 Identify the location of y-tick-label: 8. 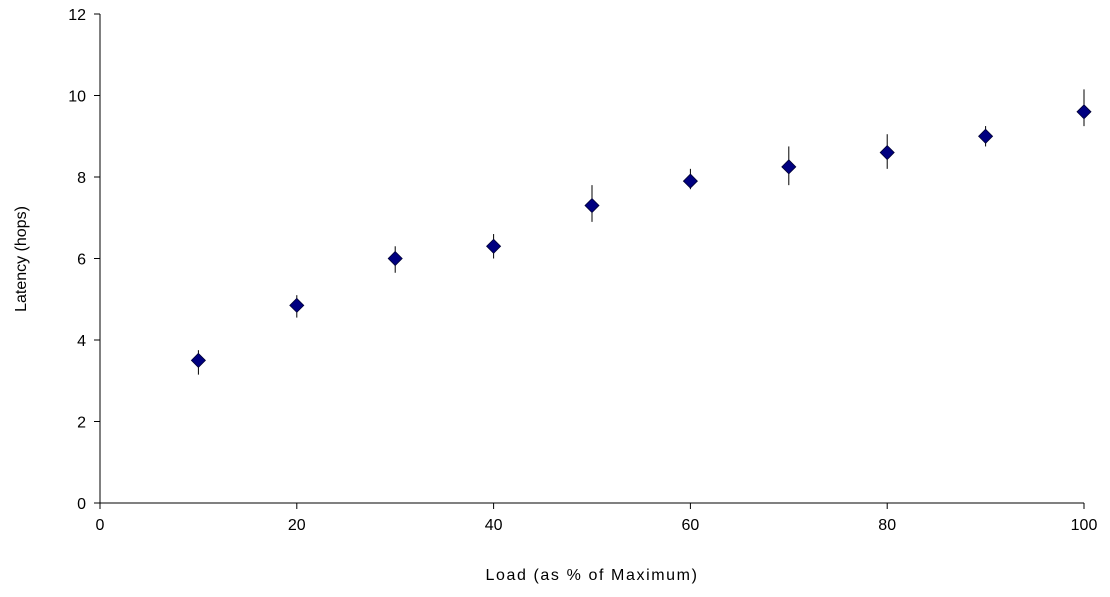
(81, 178).